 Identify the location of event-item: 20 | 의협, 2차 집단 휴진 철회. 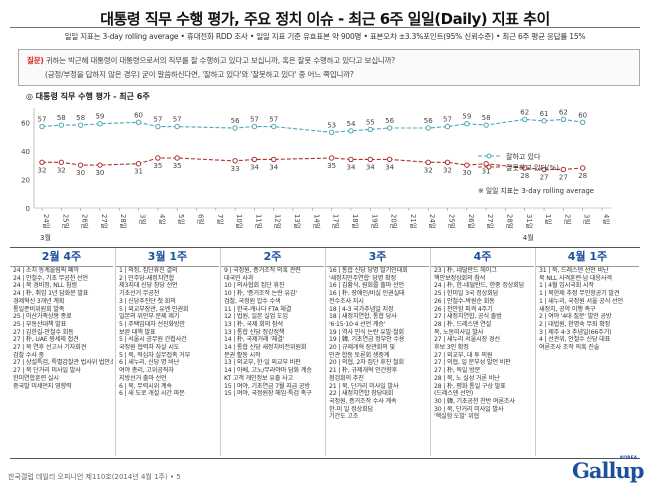
(366, 363).